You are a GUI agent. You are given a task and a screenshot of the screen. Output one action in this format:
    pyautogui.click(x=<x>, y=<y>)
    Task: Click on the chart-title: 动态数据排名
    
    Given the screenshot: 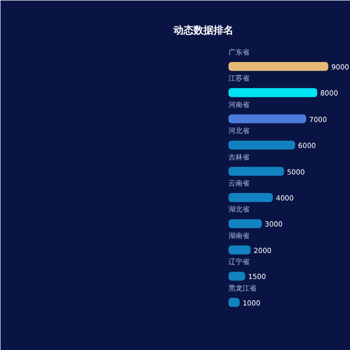 What is the action you would take?
    pyautogui.click(x=203, y=30)
    